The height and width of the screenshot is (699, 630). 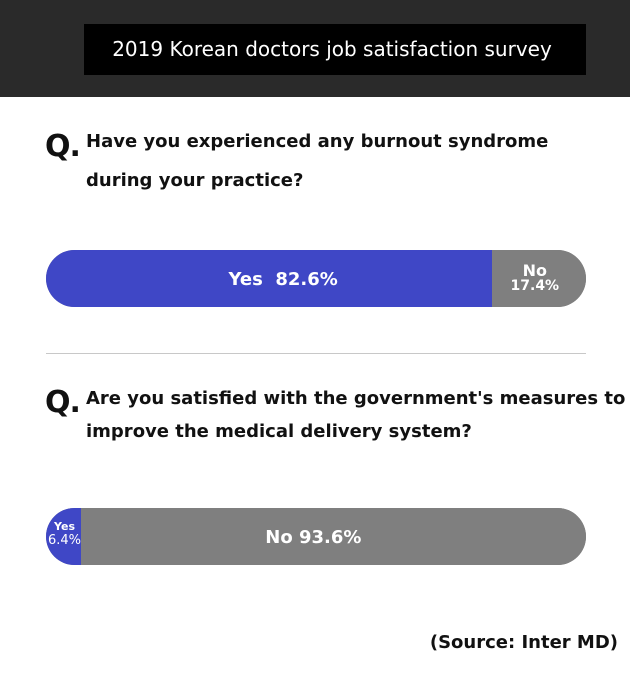 I want to click on bar-1-no-category: No, so click(x=534, y=270).